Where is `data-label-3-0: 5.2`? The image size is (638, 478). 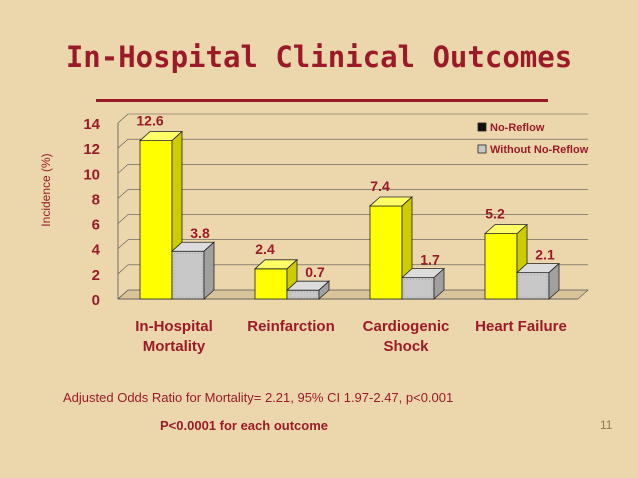 data-label-3-0: 5.2 is located at coordinates (495, 214).